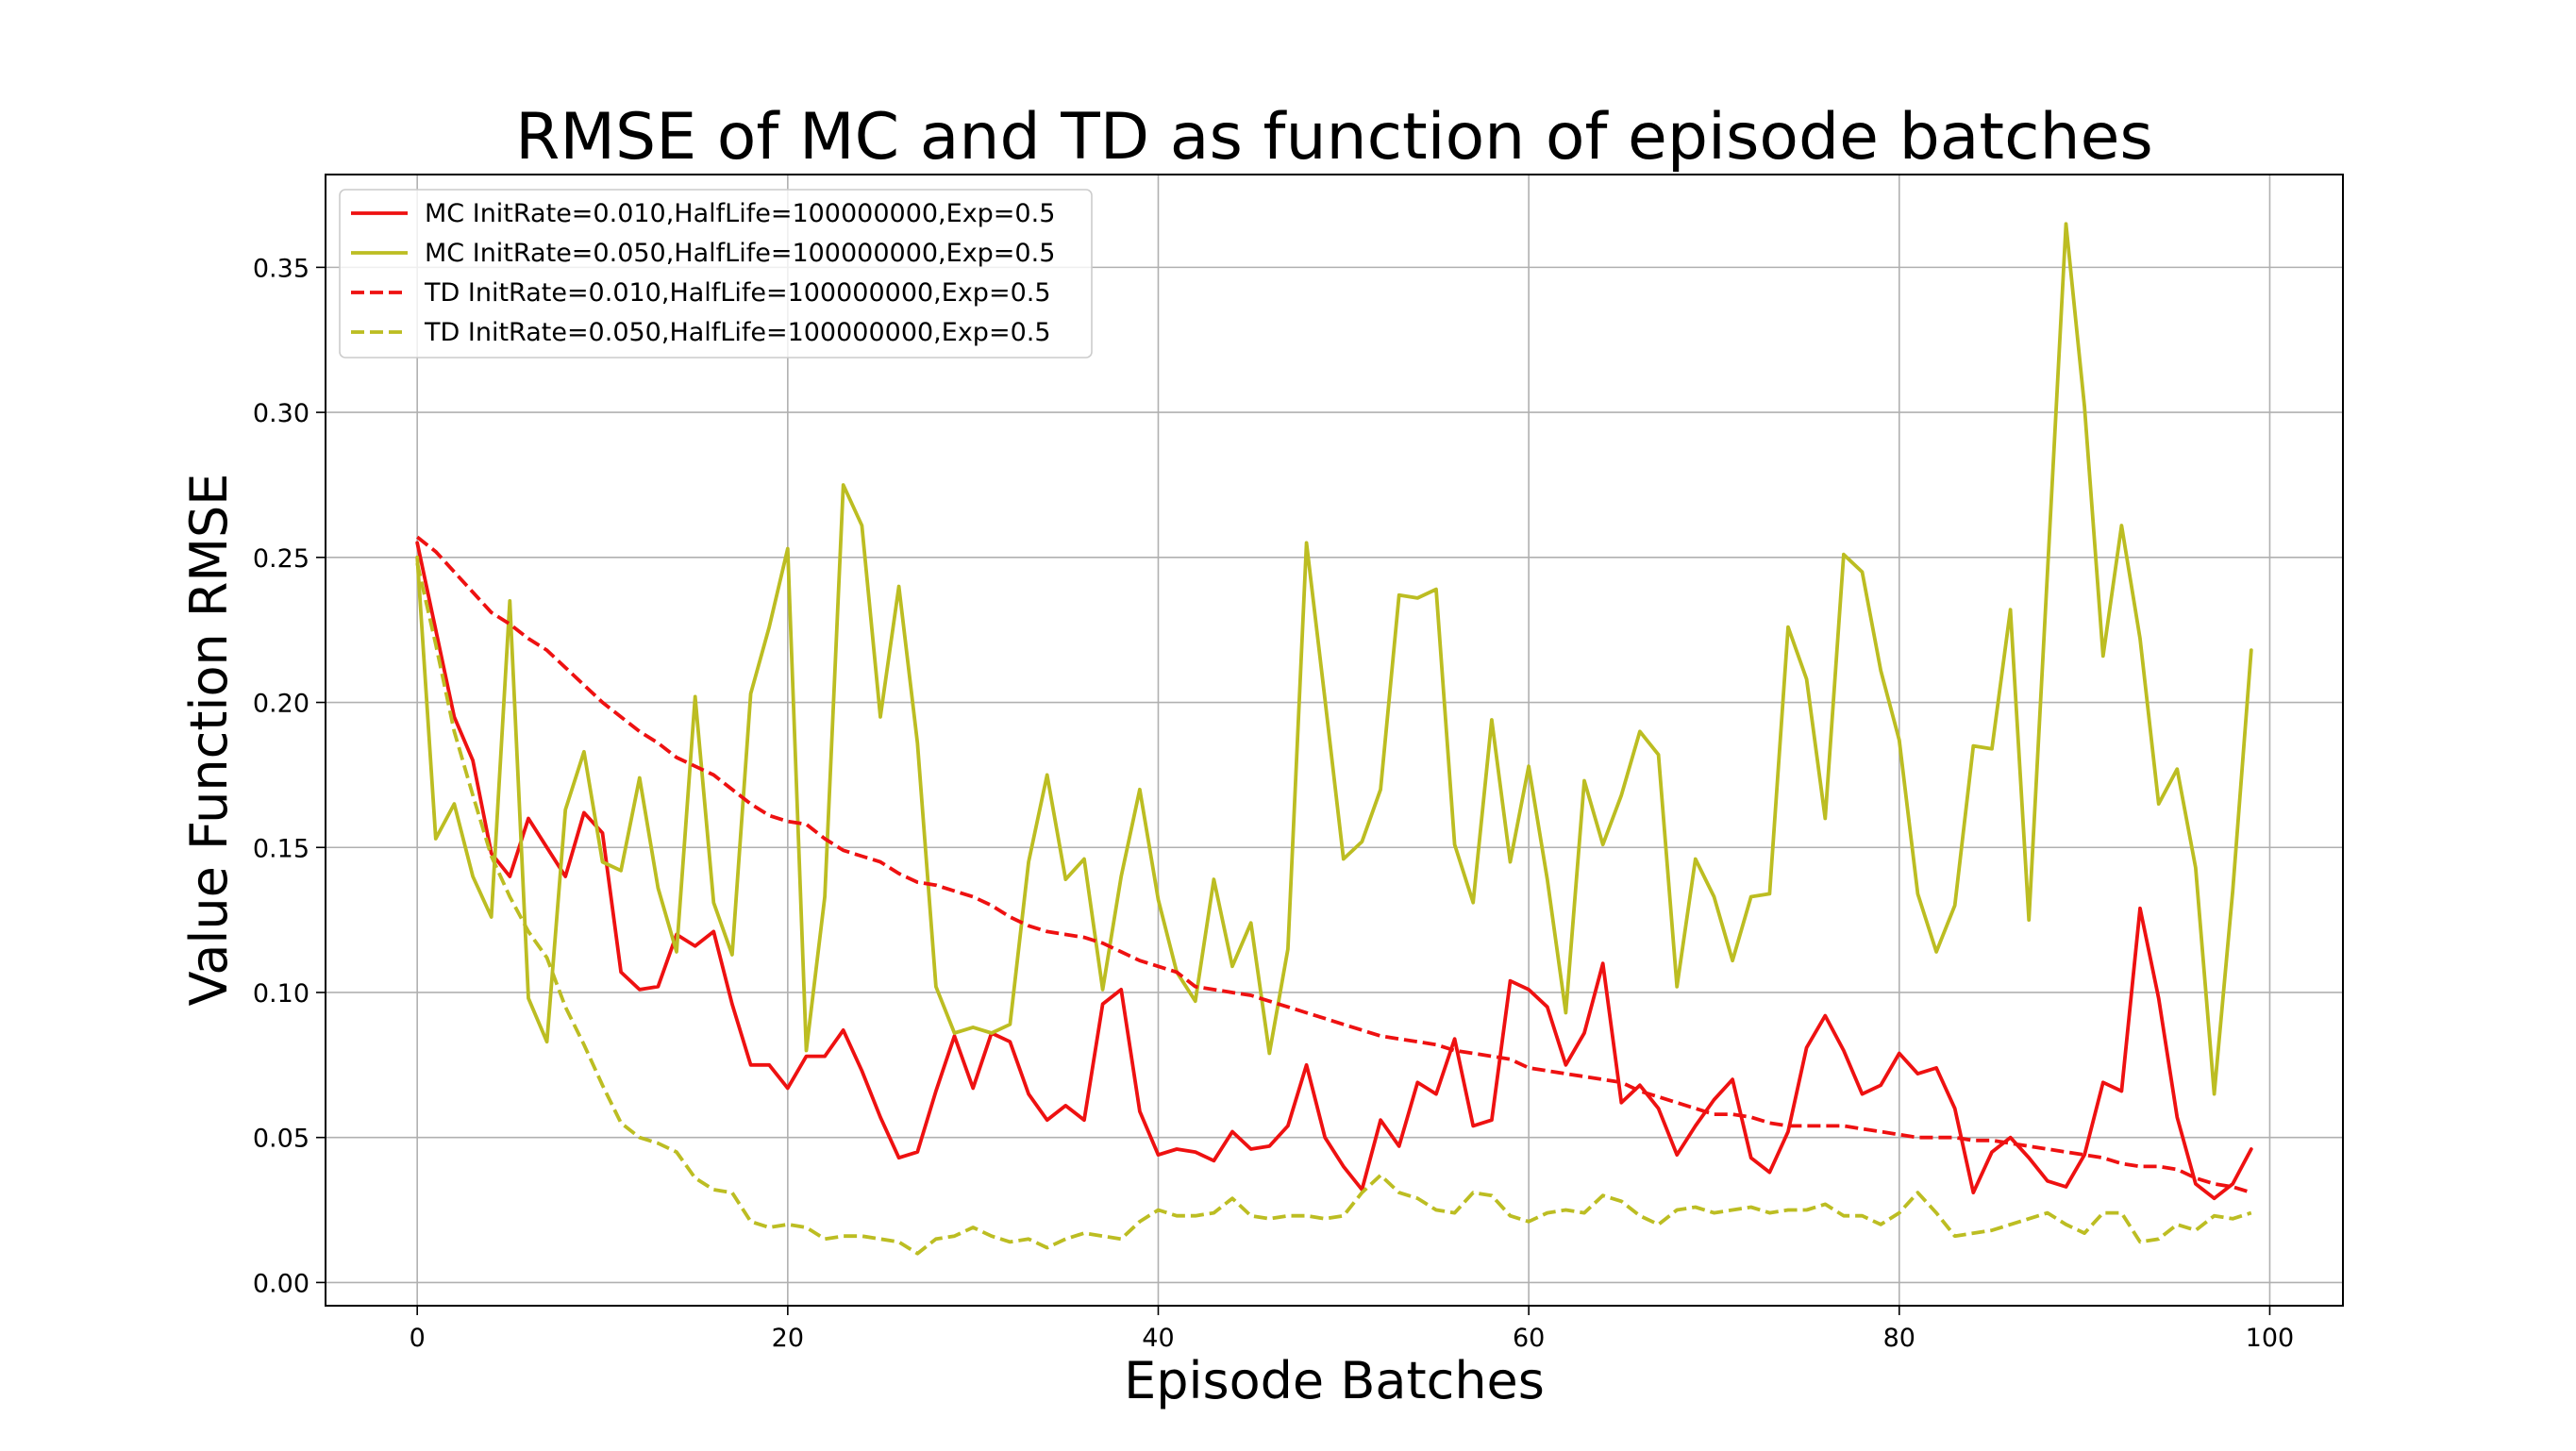  Describe the element at coordinates (2270, 1338) in the screenshot. I see `x-tick-label: 100` at that location.